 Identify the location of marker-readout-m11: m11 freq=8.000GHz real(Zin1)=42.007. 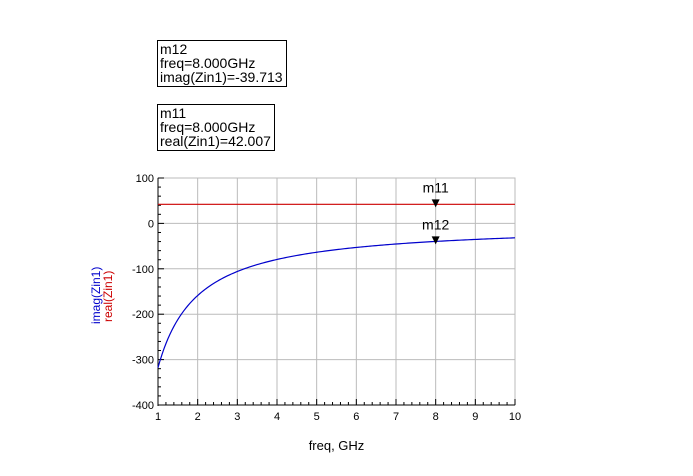
(216, 127).